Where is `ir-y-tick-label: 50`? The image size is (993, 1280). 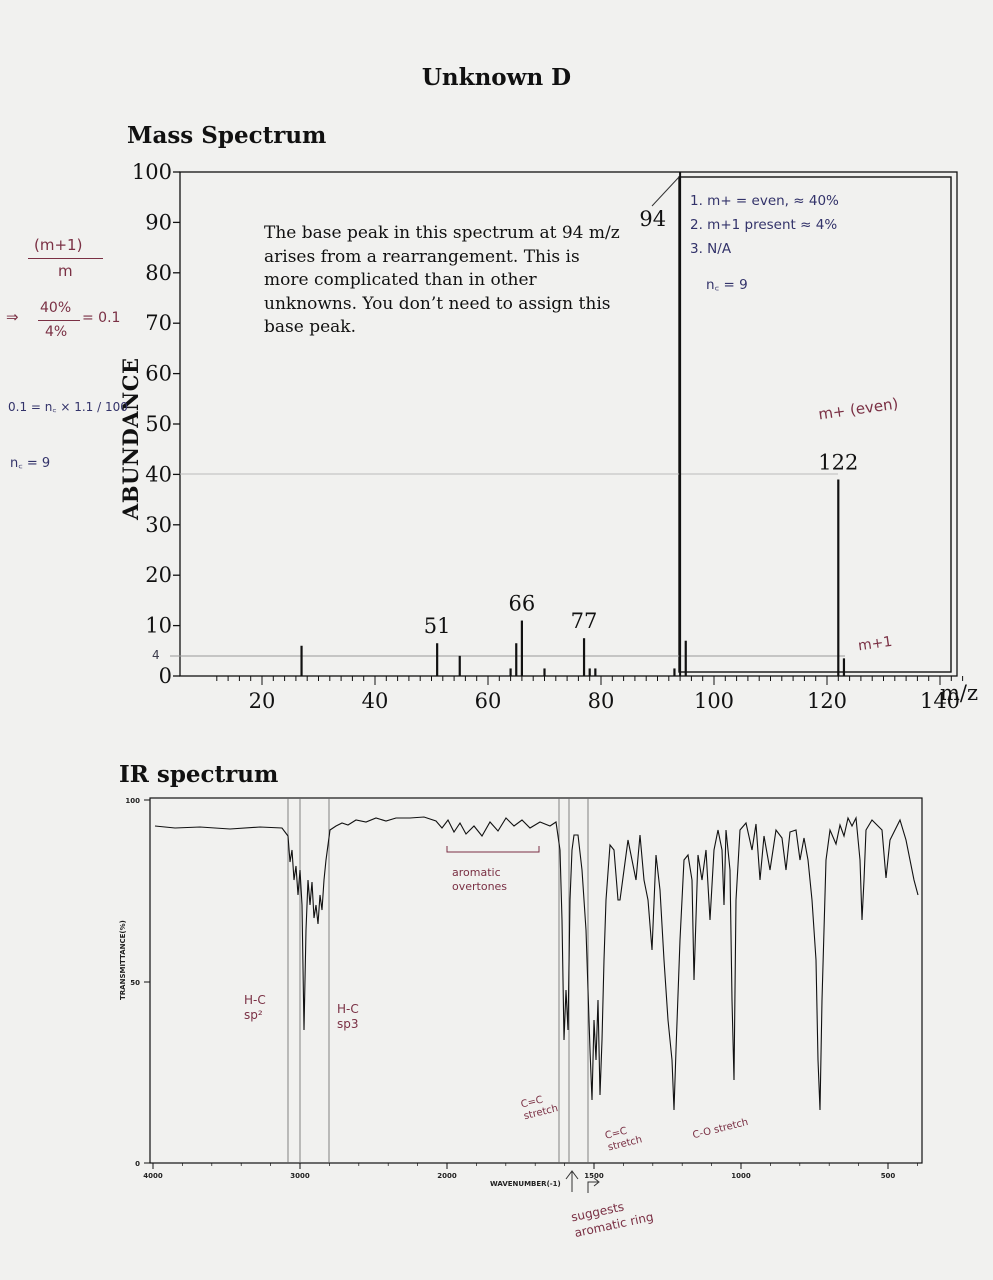 ir-y-tick-label: 50 is located at coordinates (135, 983).